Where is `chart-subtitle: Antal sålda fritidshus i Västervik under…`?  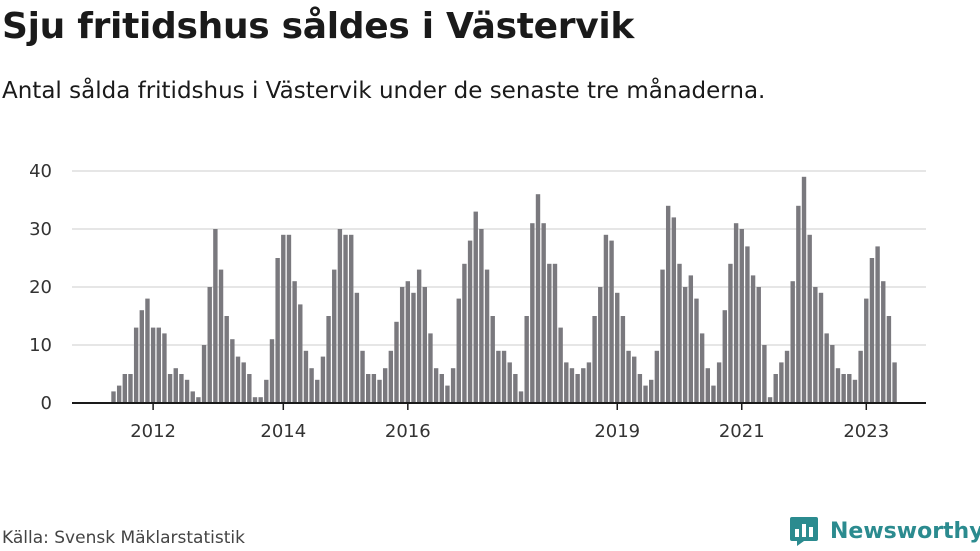
chart-subtitle: Antal sålda fritidshus i Västervik under… is located at coordinates (384, 91).